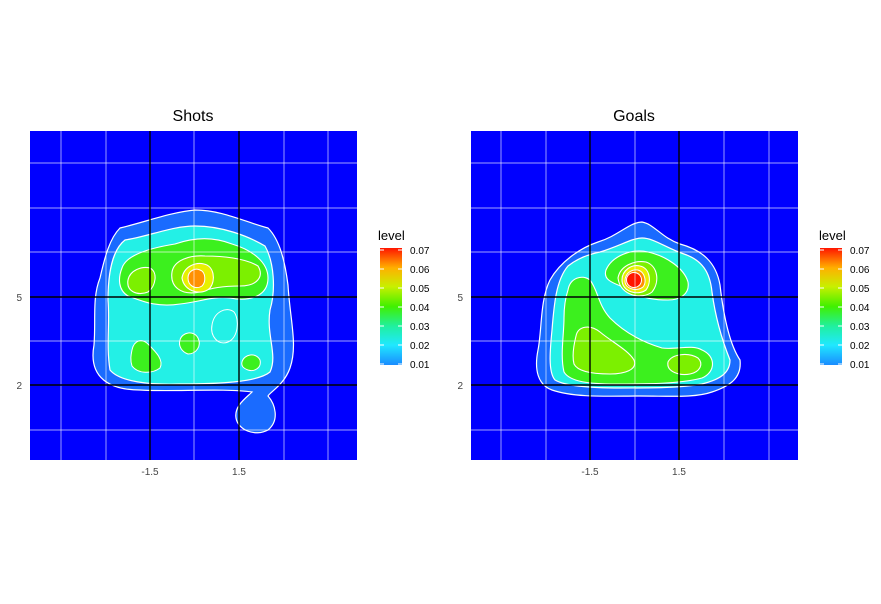 The width and height of the screenshot is (881, 604). What do you see at coordinates (860, 346) in the screenshot?
I see `goals-legend-label-5: 0.02` at bounding box center [860, 346].